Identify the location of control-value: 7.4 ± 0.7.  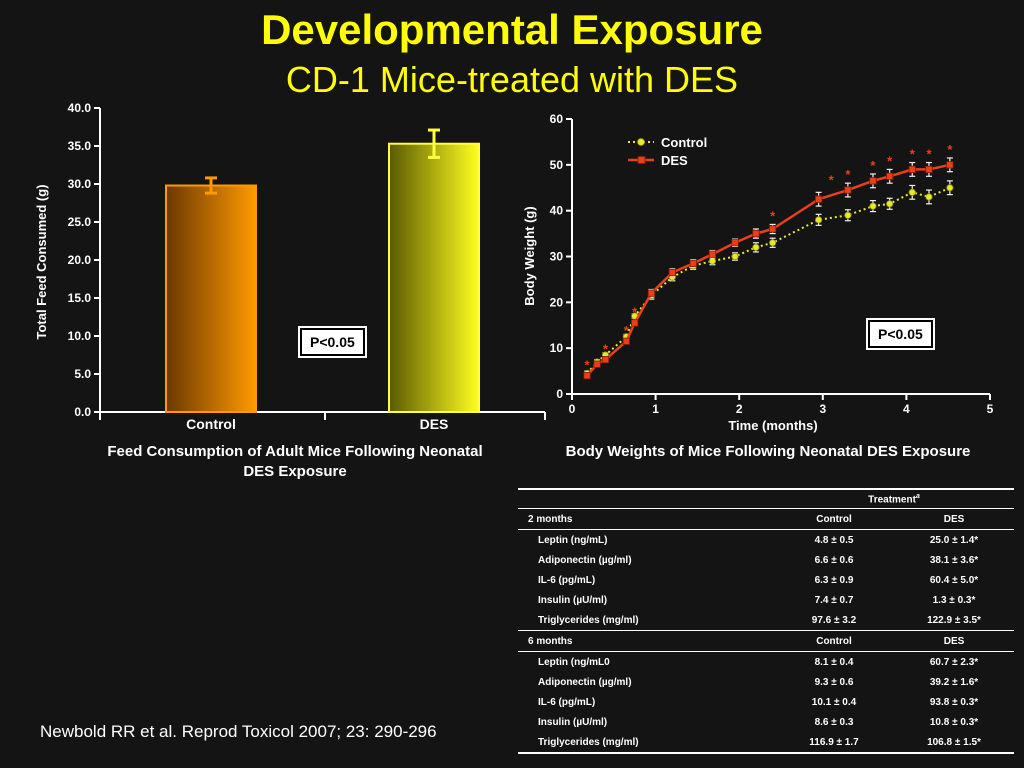
(834, 600).